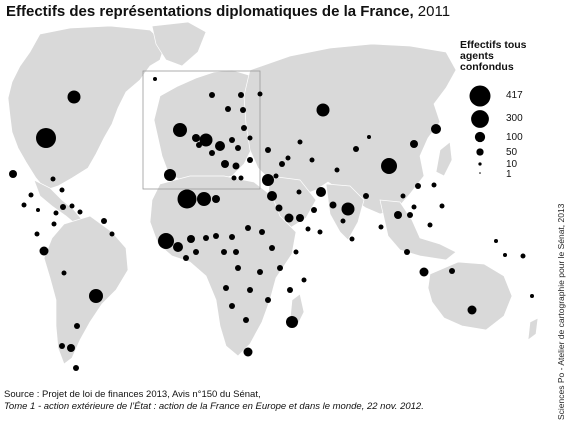 This screenshot has height=425, width=567. What do you see at coordinates (86, 108) in the screenshot?
I see `land-north-america` at bounding box center [86, 108].